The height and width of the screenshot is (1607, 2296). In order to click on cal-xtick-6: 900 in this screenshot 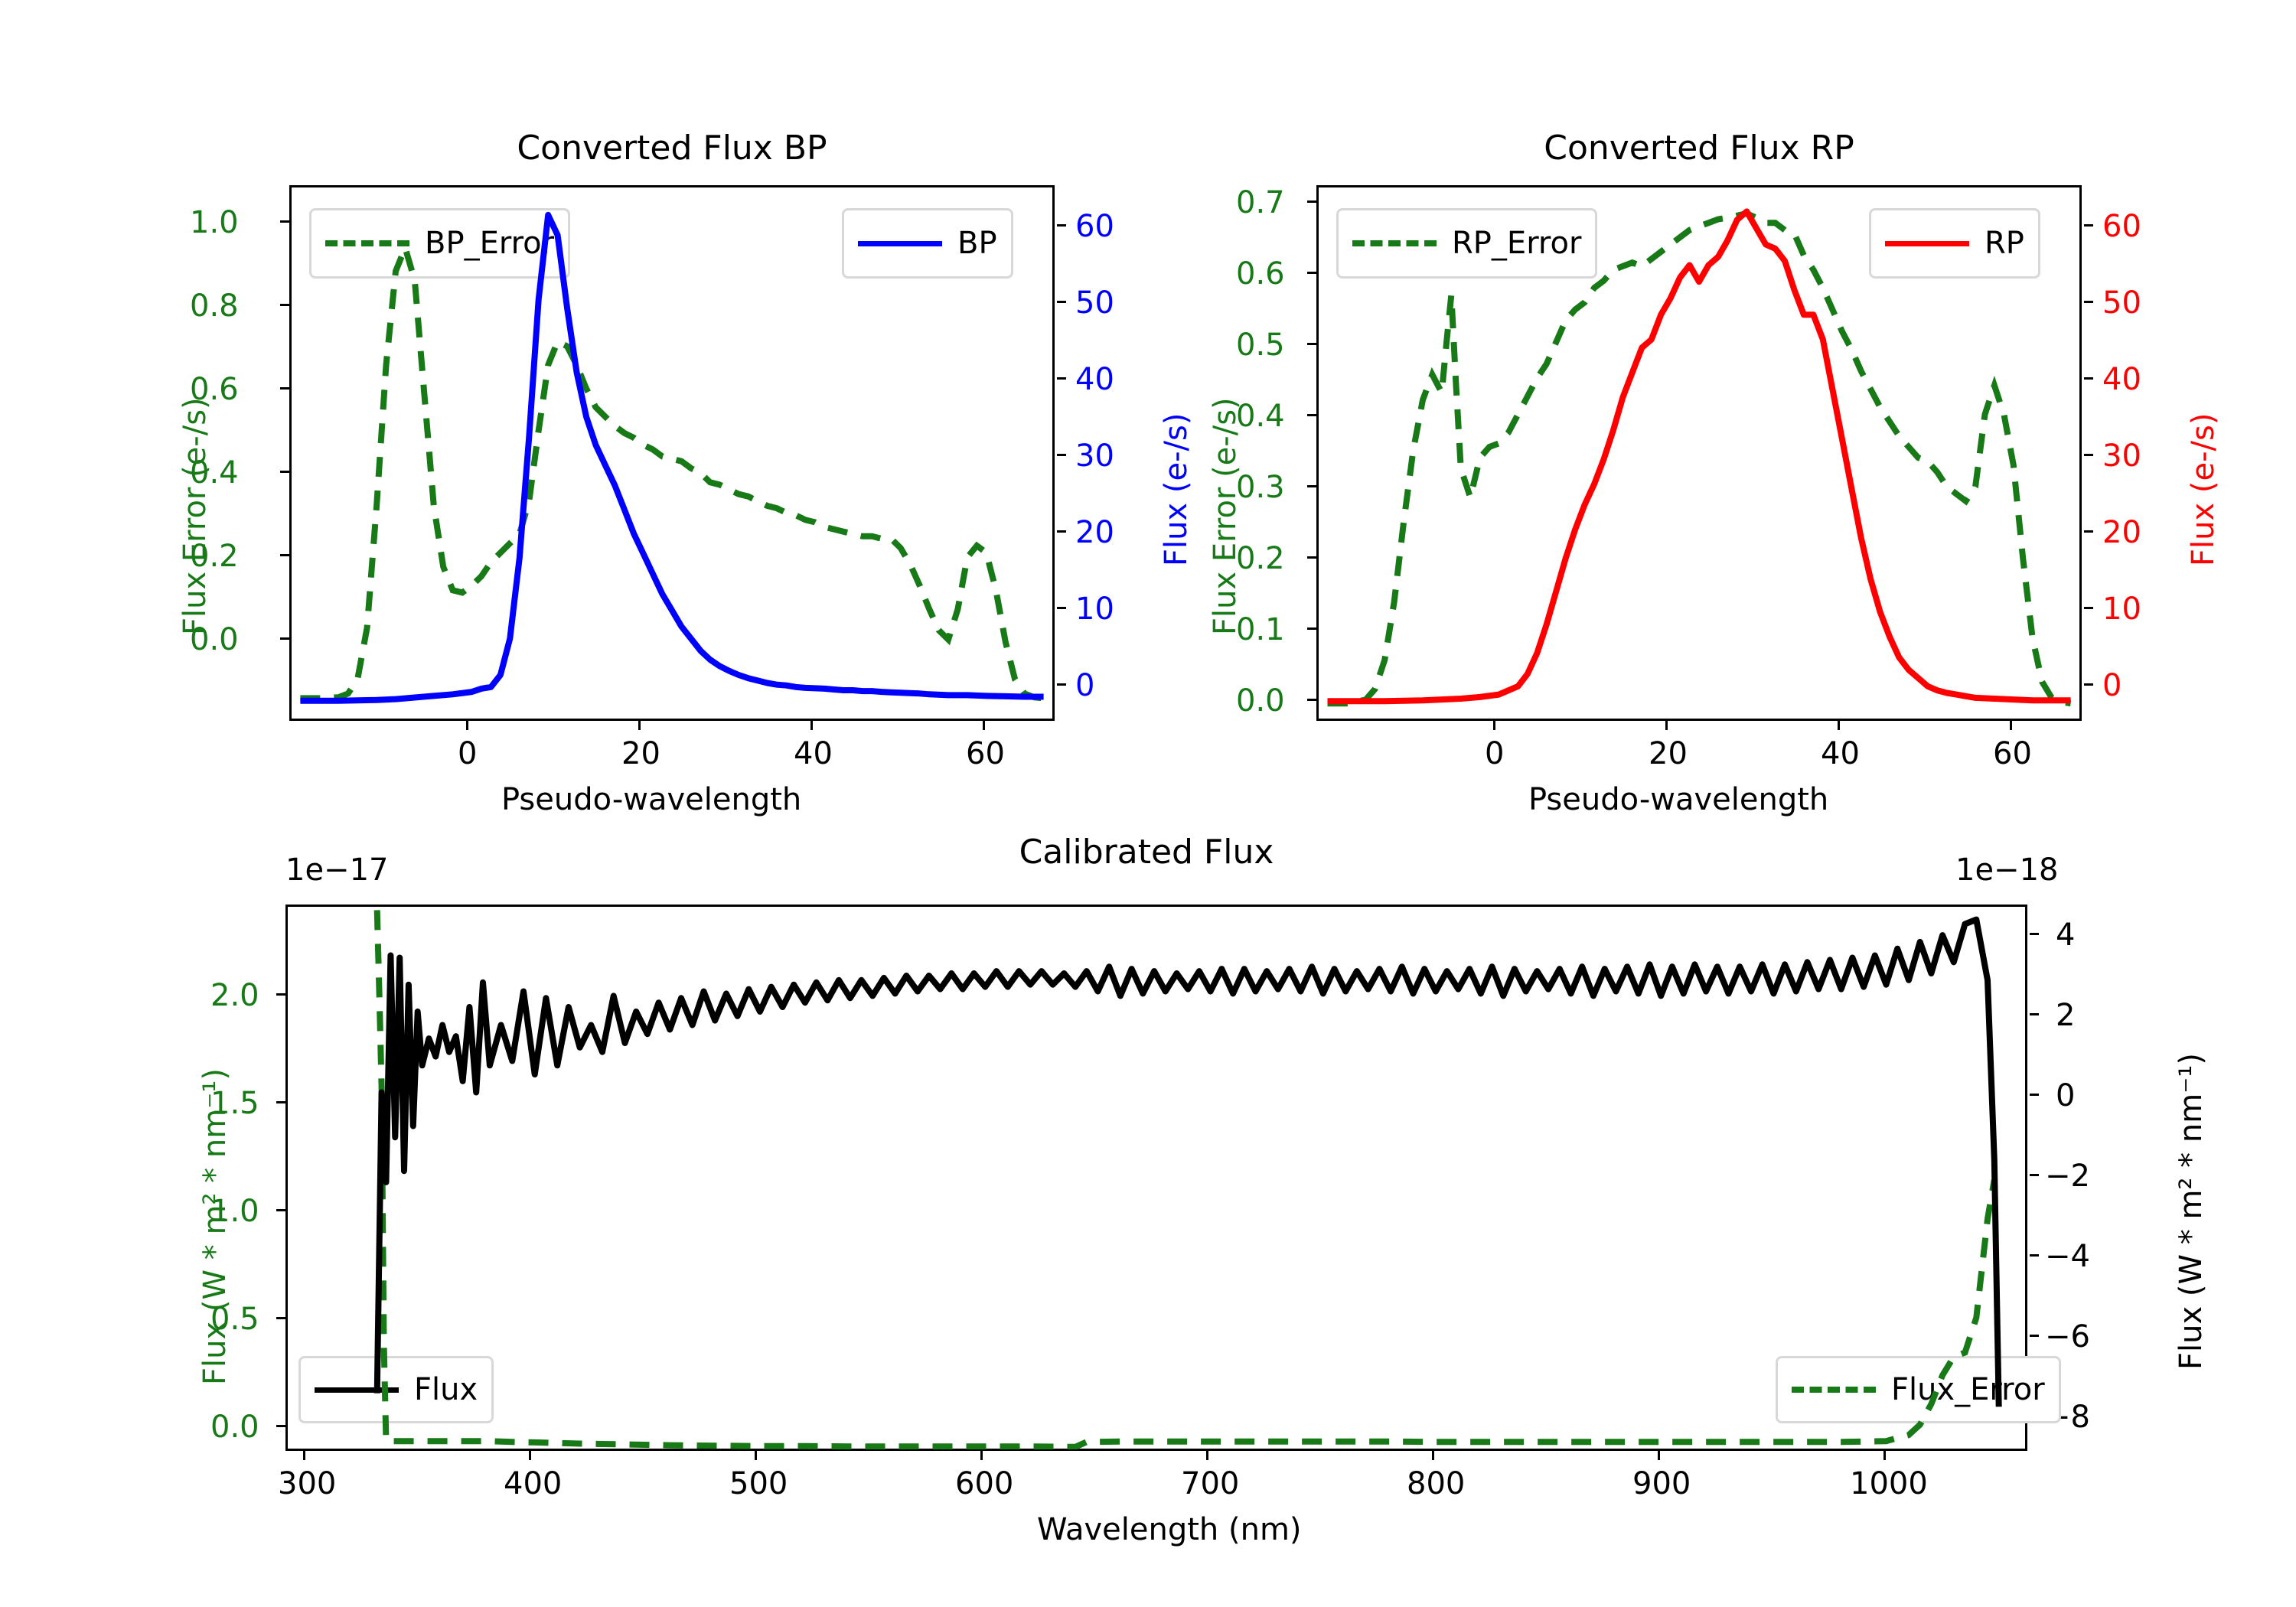, I will do `click(1661, 1483)`.